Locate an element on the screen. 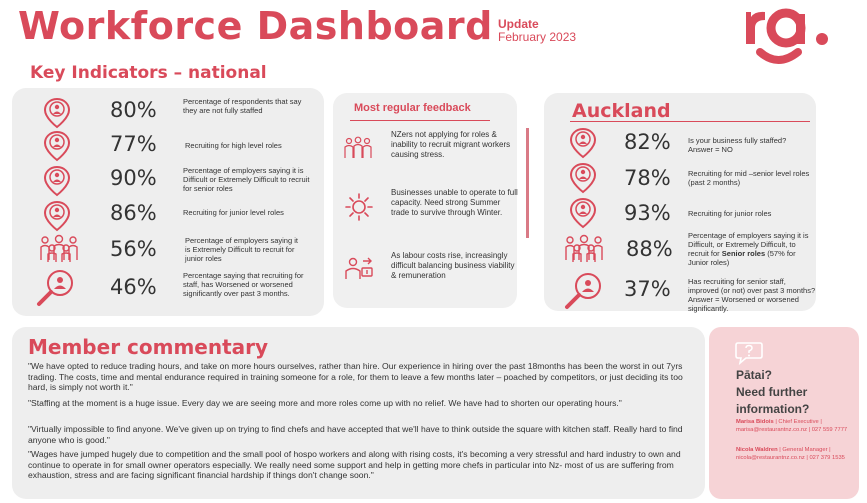 Image resolution: width=867 pixels, height=503 pixels. contact-heading-line: Pātai? is located at coordinates (754, 375).